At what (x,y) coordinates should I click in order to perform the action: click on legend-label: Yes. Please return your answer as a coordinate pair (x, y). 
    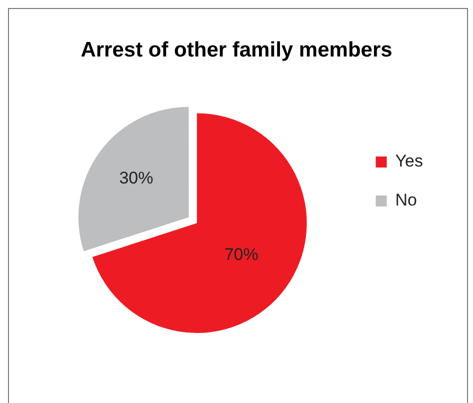
    Looking at the image, I should click on (409, 161).